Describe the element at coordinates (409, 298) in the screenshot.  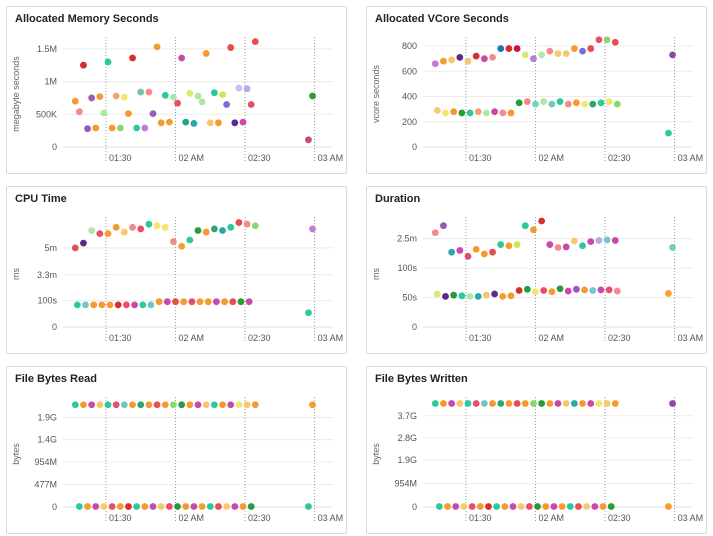
I see `y-tick-label: 50s` at that location.